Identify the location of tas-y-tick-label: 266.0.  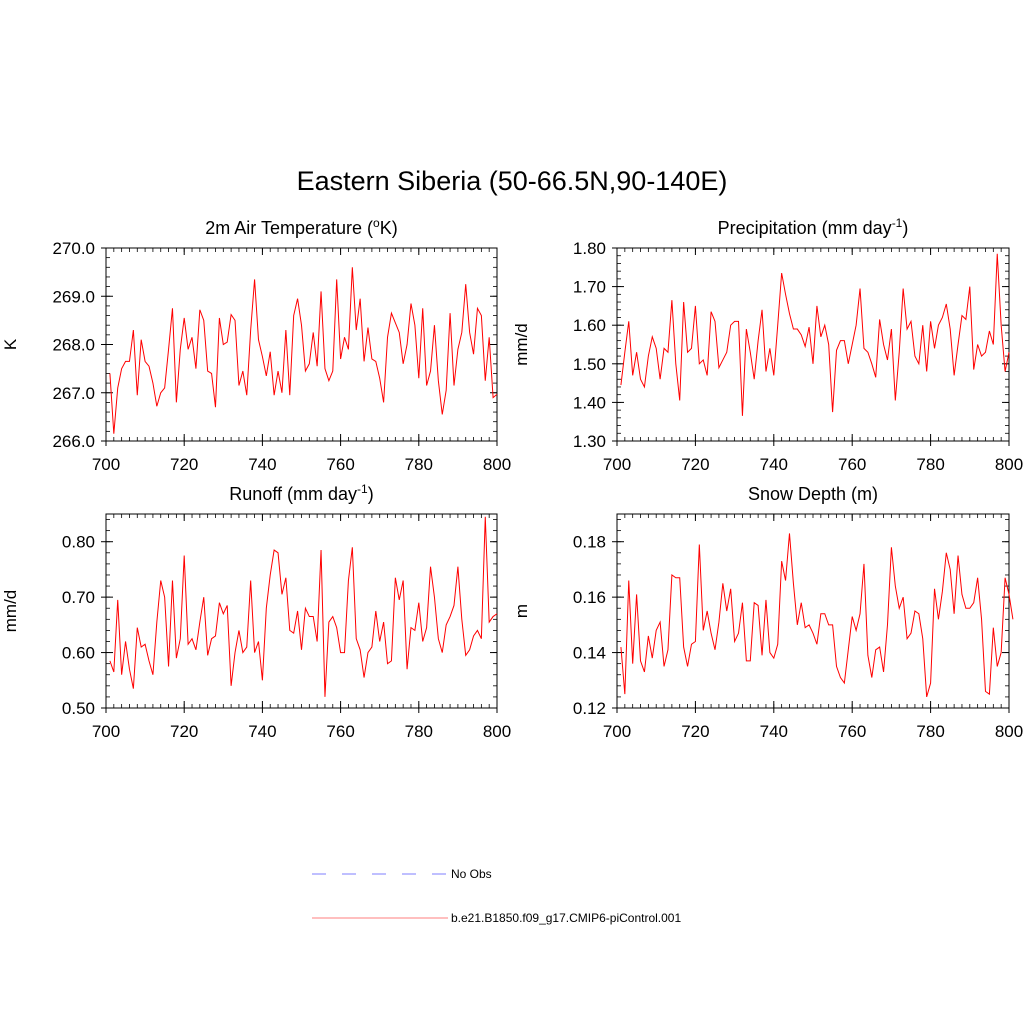
(73, 441).